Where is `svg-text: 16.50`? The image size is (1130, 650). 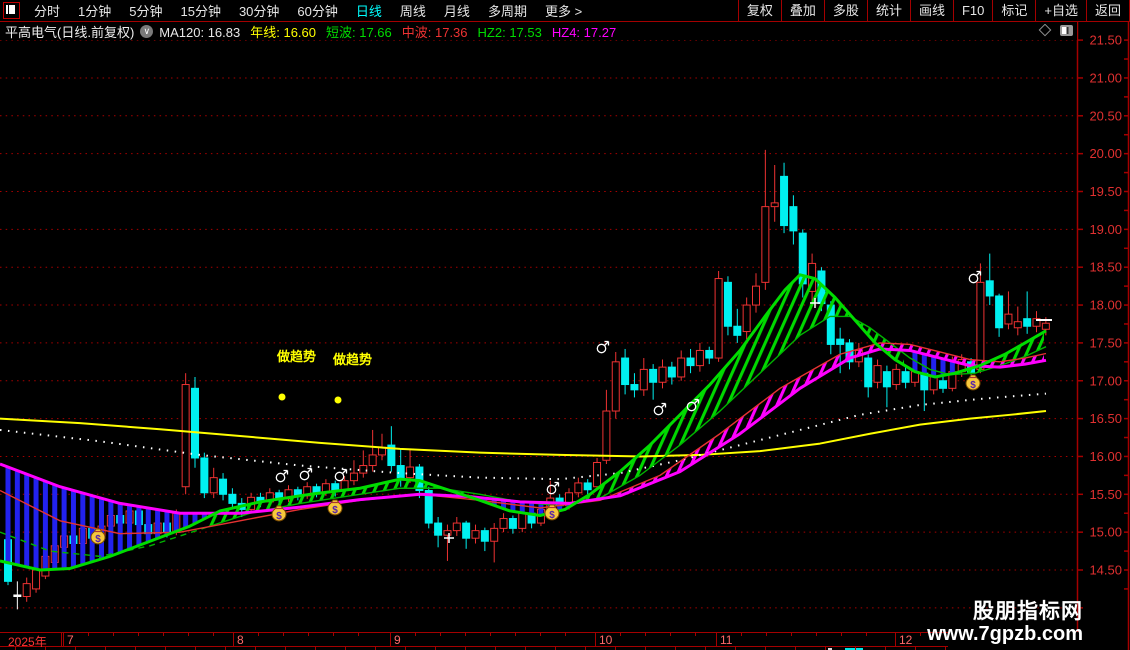 svg-text: 16.50 is located at coordinates (1105, 418).